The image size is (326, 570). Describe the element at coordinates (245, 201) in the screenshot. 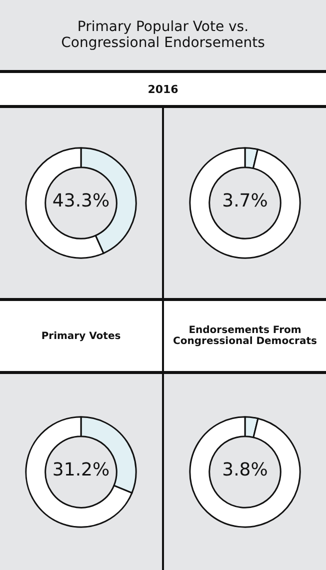

I see `text: 3.7%` at that location.